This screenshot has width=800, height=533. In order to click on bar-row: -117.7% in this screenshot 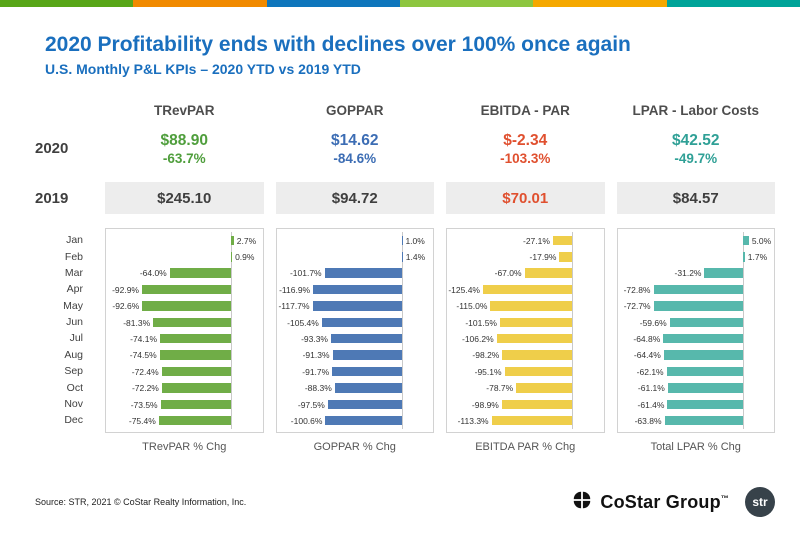, I will do `click(355, 306)`.